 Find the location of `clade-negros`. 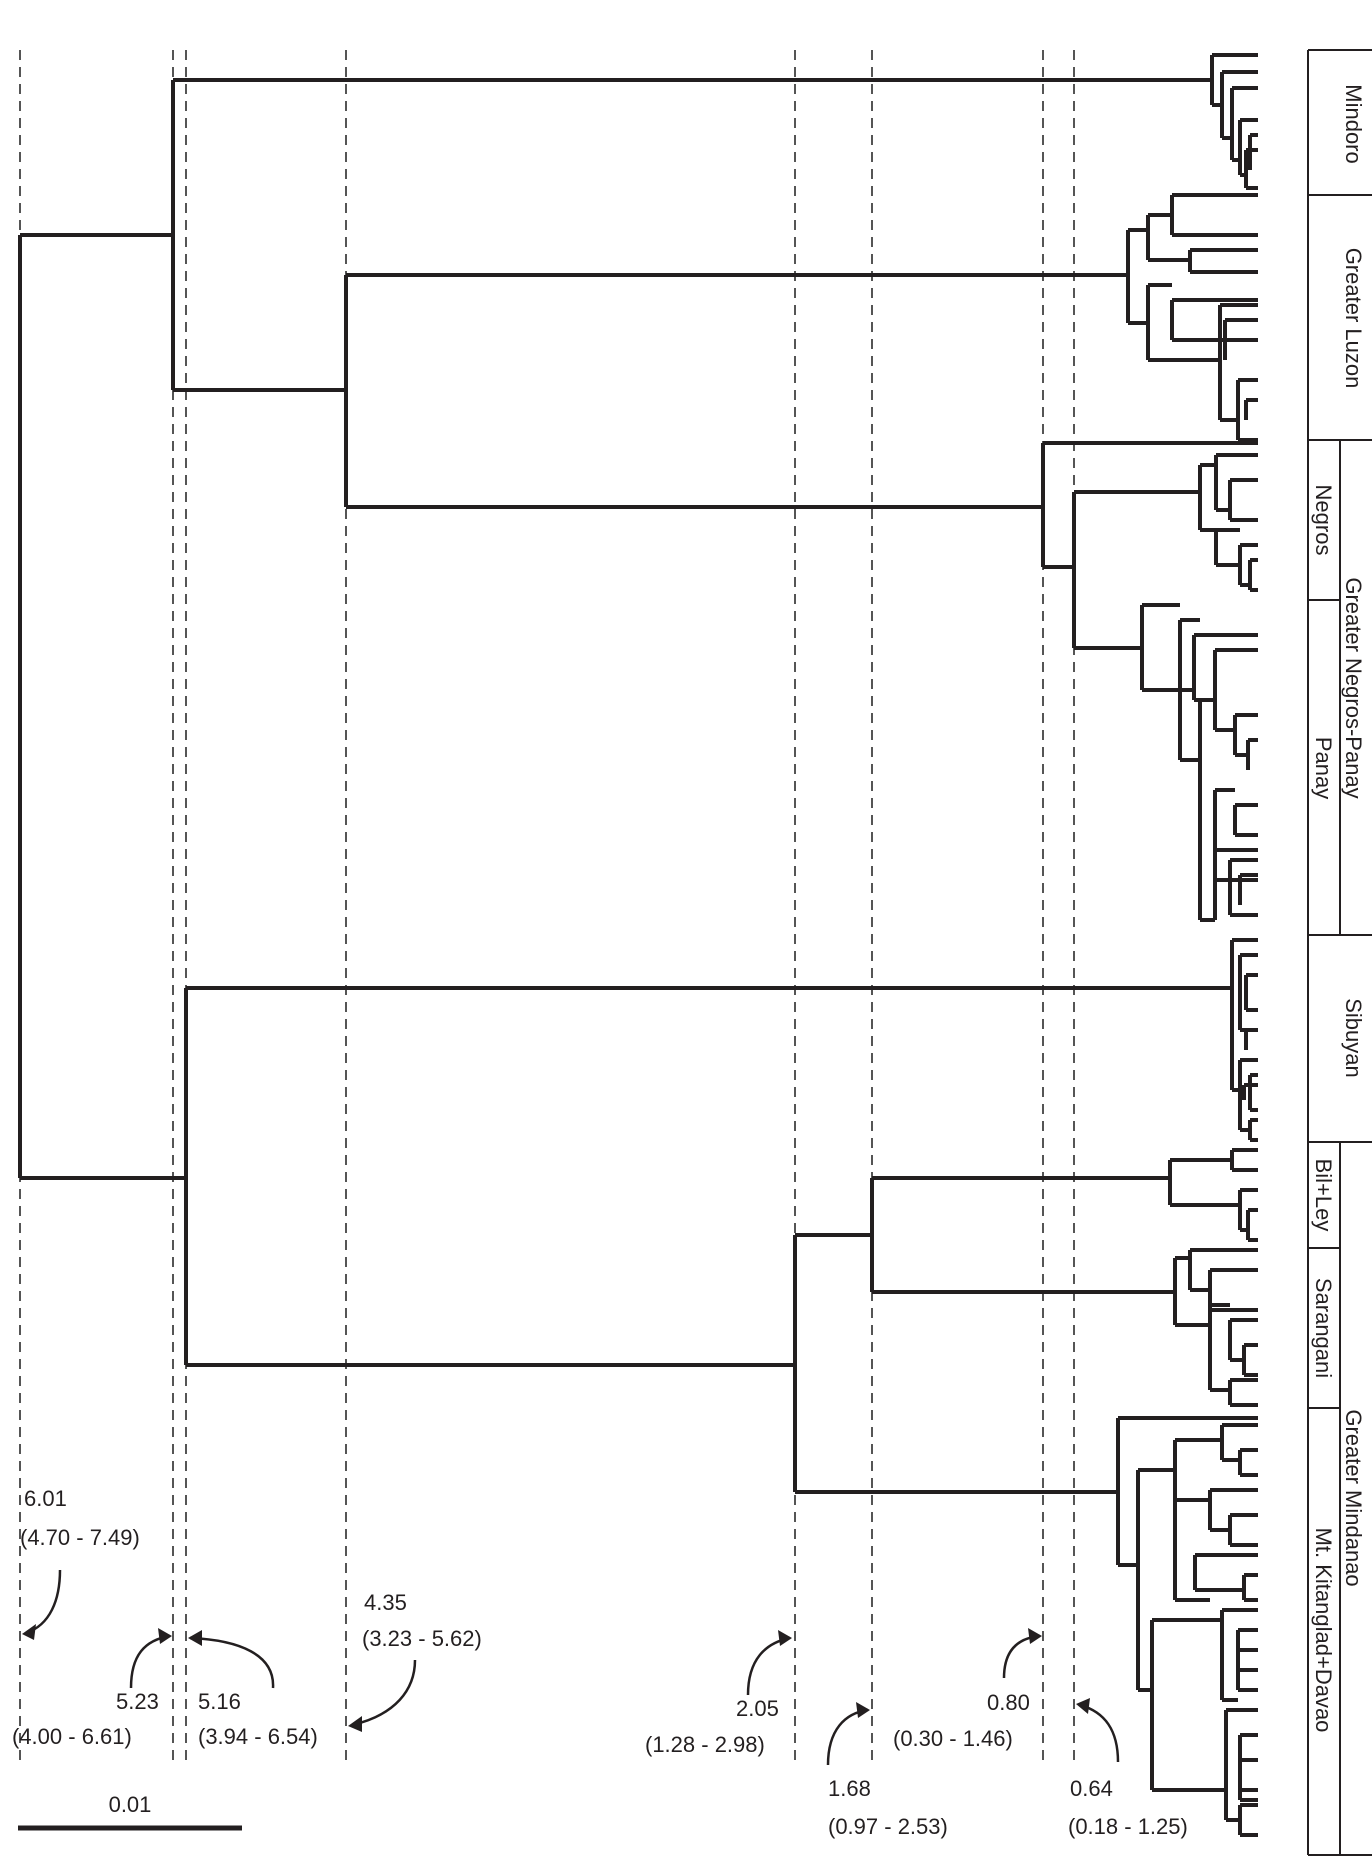

clade-negros is located at coordinates (1228, 522).